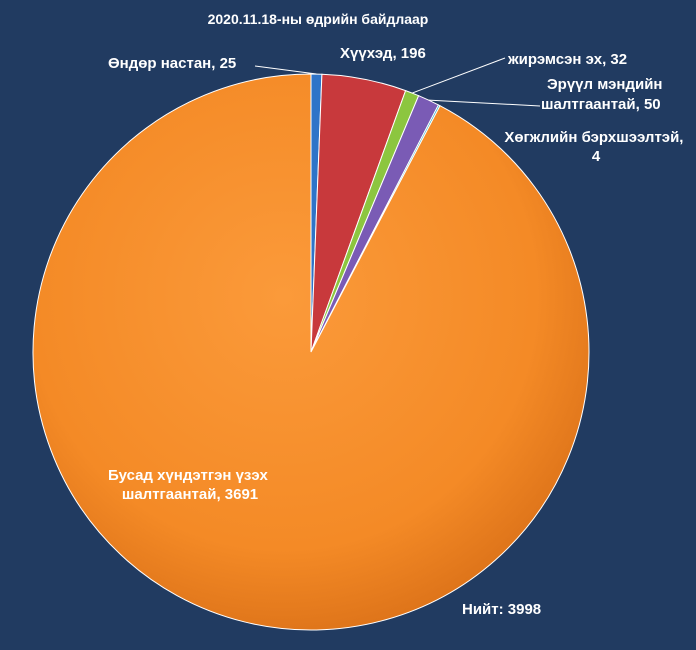 This screenshot has height=650, width=696. I want to click on slice-label-children: Хүүхэд, 196, so click(383, 53).